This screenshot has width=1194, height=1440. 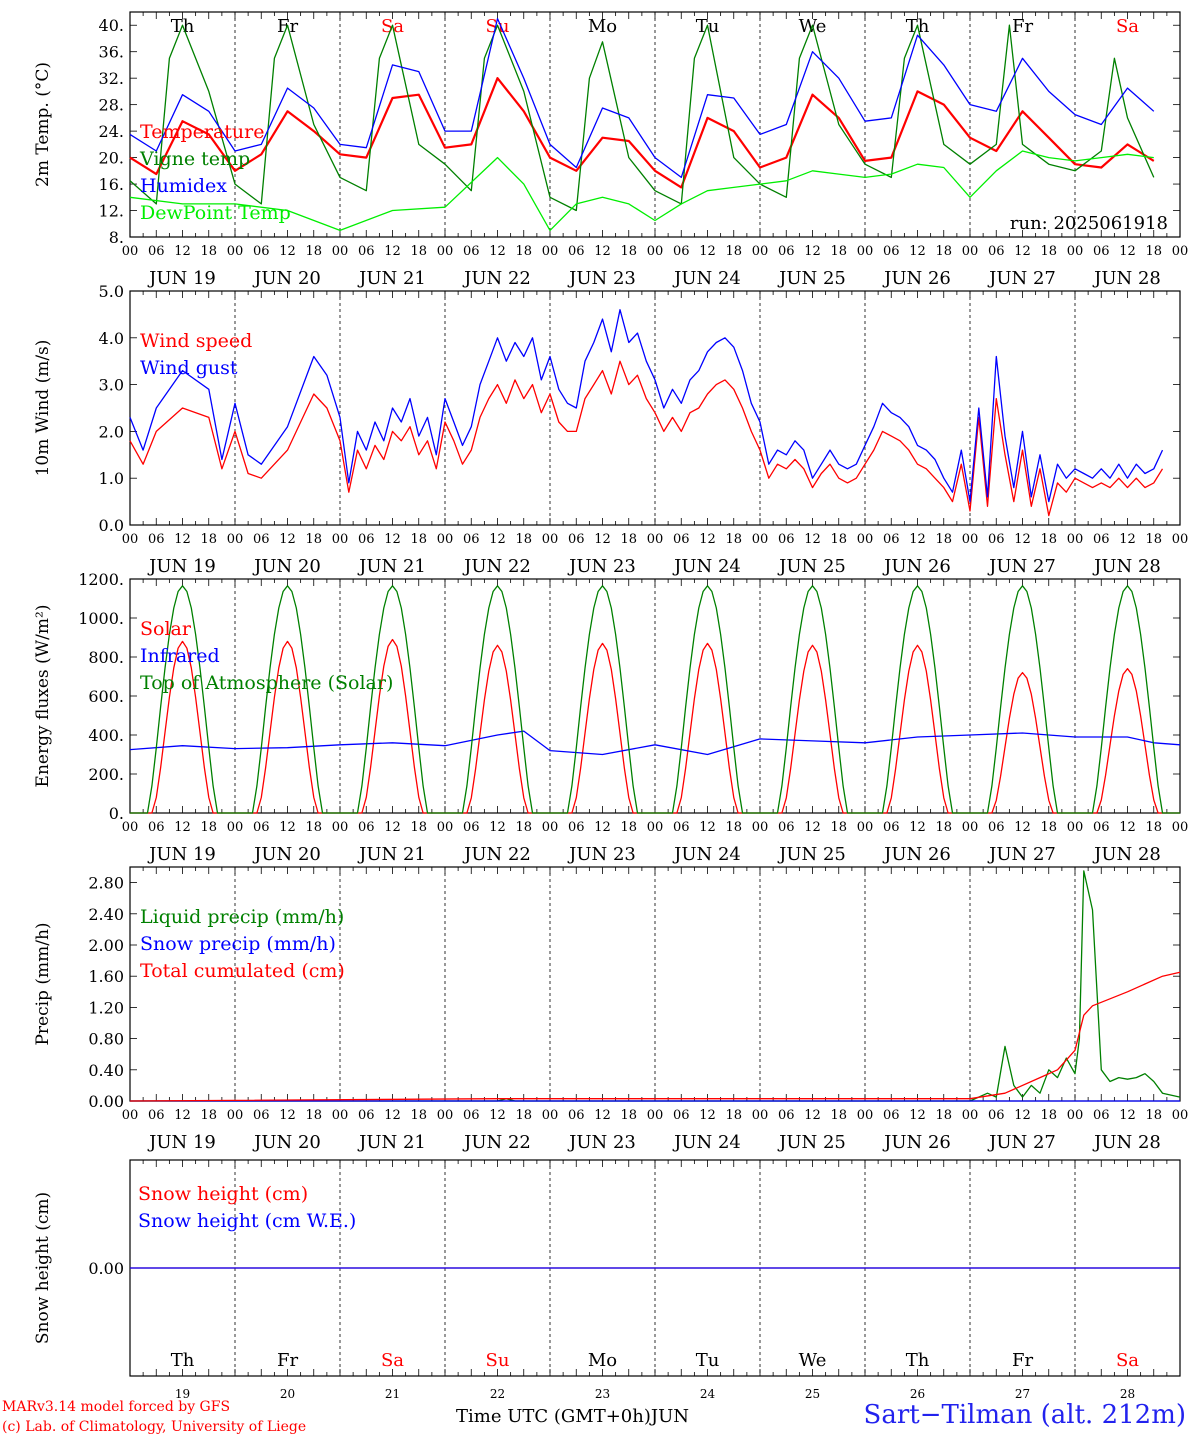 What do you see at coordinates (238, 944) in the screenshot?
I see `legend-entry: Snow precip (mm/h)` at bounding box center [238, 944].